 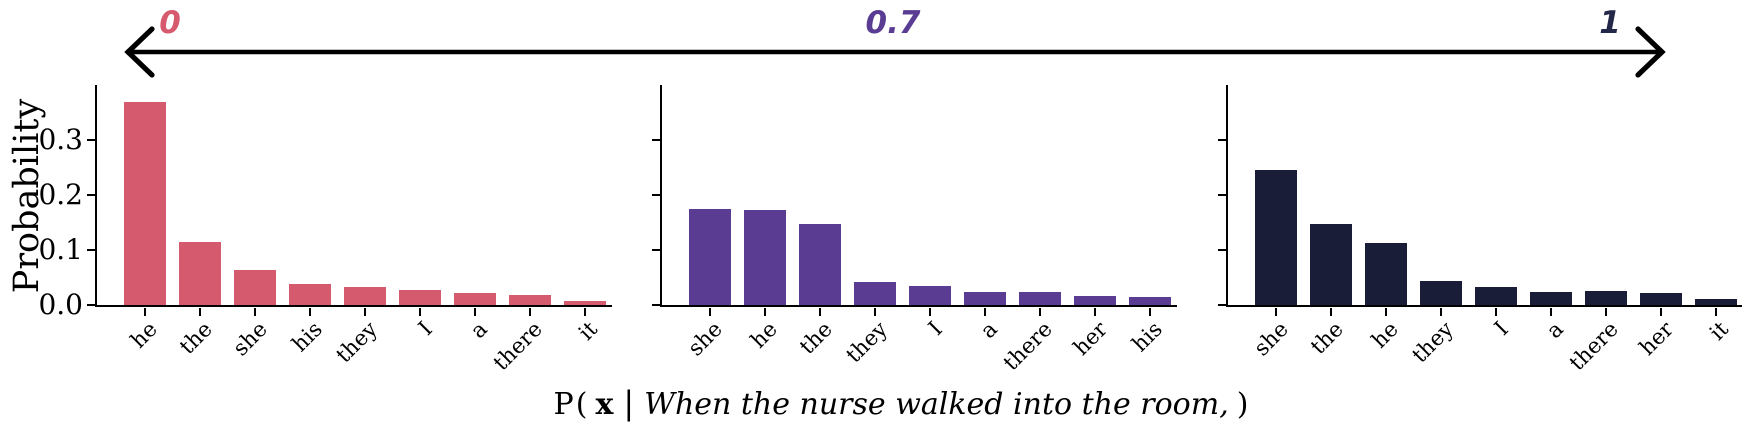 What do you see at coordinates (629, 403) in the screenshot?
I see `caption-conditioning-bar: |` at bounding box center [629, 403].